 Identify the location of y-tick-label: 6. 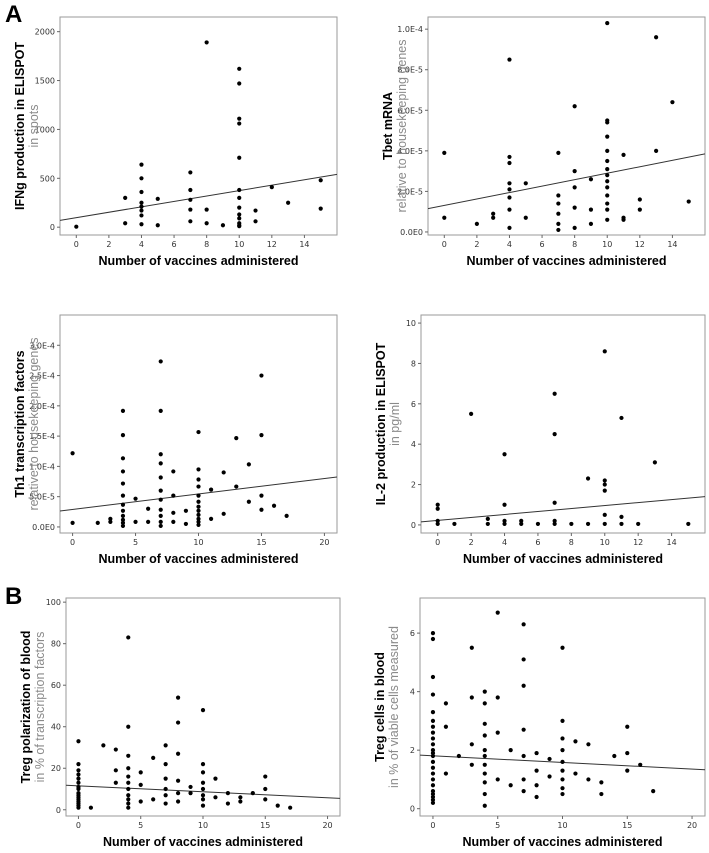
(413, 404).